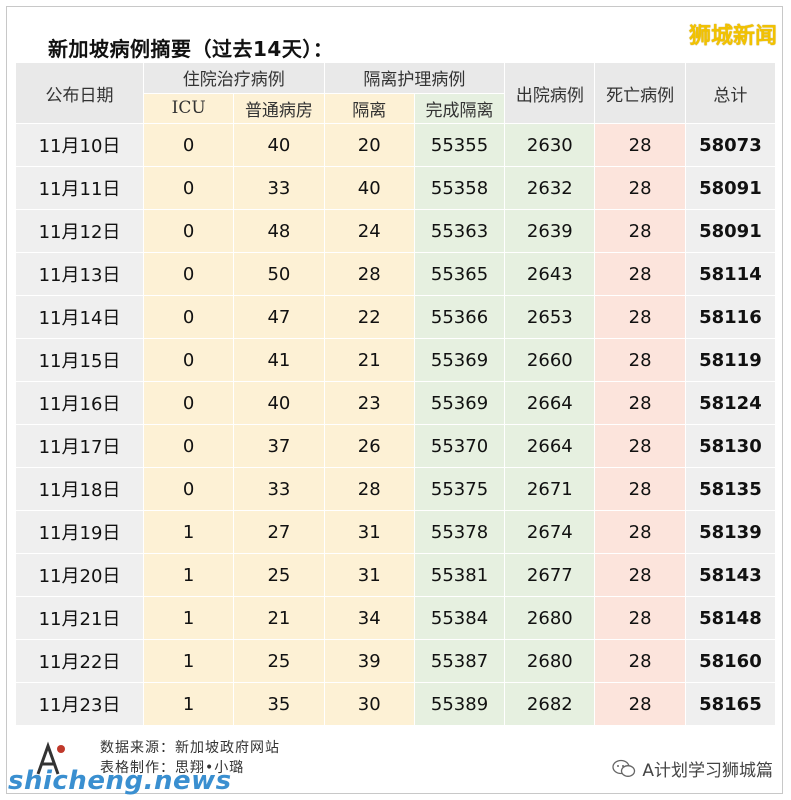 The width and height of the screenshot is (791, 800). I want to click on cell-iso: 28, so click(369, 274).